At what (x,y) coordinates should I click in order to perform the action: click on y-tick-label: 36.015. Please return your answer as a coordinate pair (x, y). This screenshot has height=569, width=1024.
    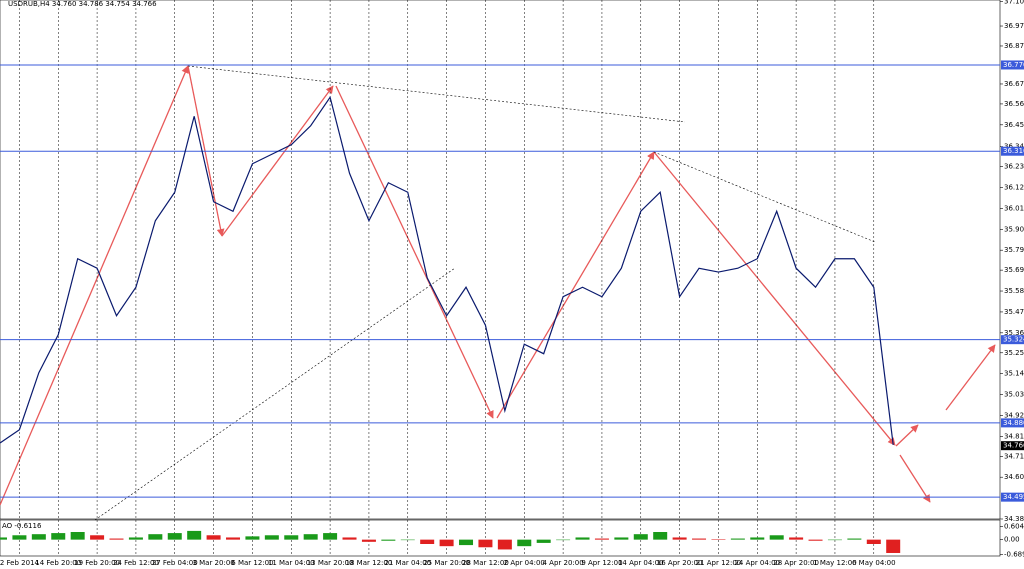
    Looking at the image, I should click on (1014, 208).